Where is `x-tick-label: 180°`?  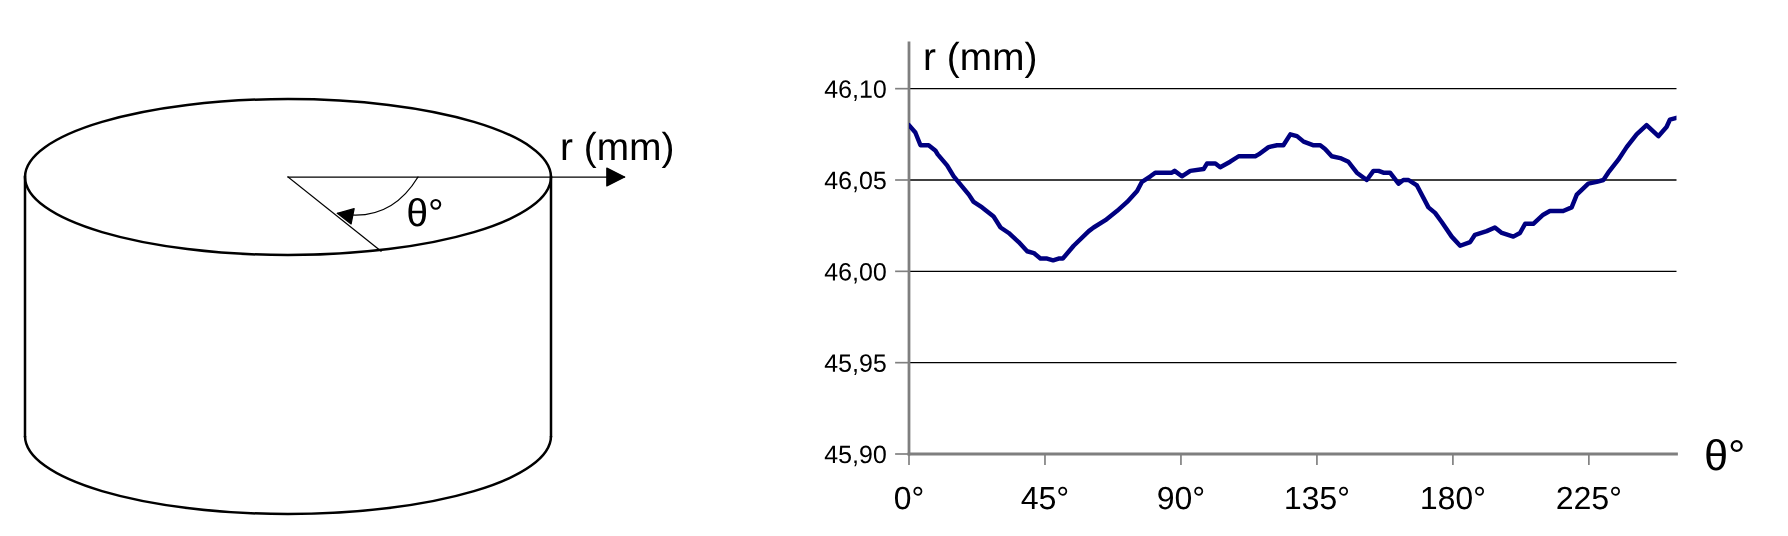
x-tick-label: 180° is located at coordinates (1453, 498).